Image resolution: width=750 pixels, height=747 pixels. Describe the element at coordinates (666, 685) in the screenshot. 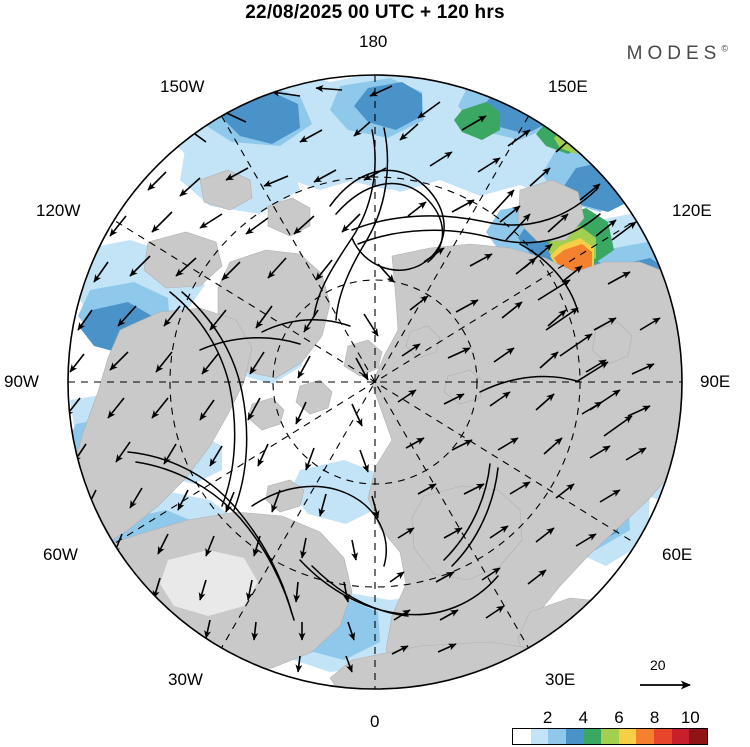

I see `wind-vector-key-arrow-icon` at that location.